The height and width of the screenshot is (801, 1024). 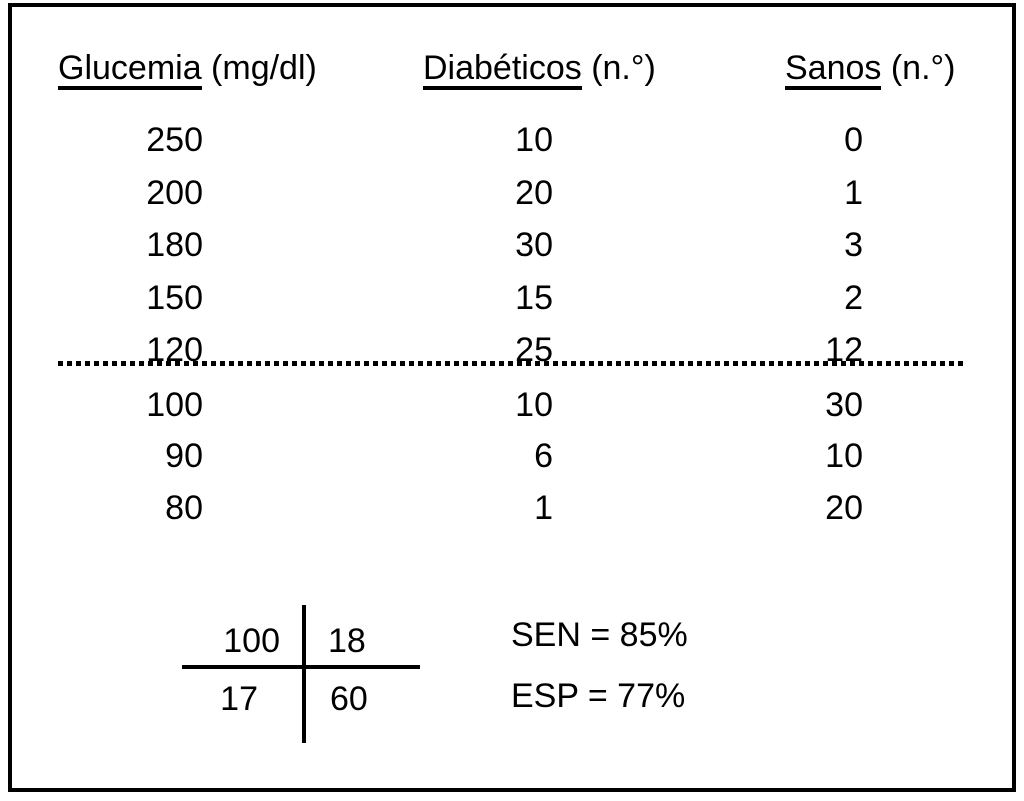 What do you see at coordinates (304, 674) in the screenshot?
I see `contingency-vertical-line` at bounding box center [304, 674].